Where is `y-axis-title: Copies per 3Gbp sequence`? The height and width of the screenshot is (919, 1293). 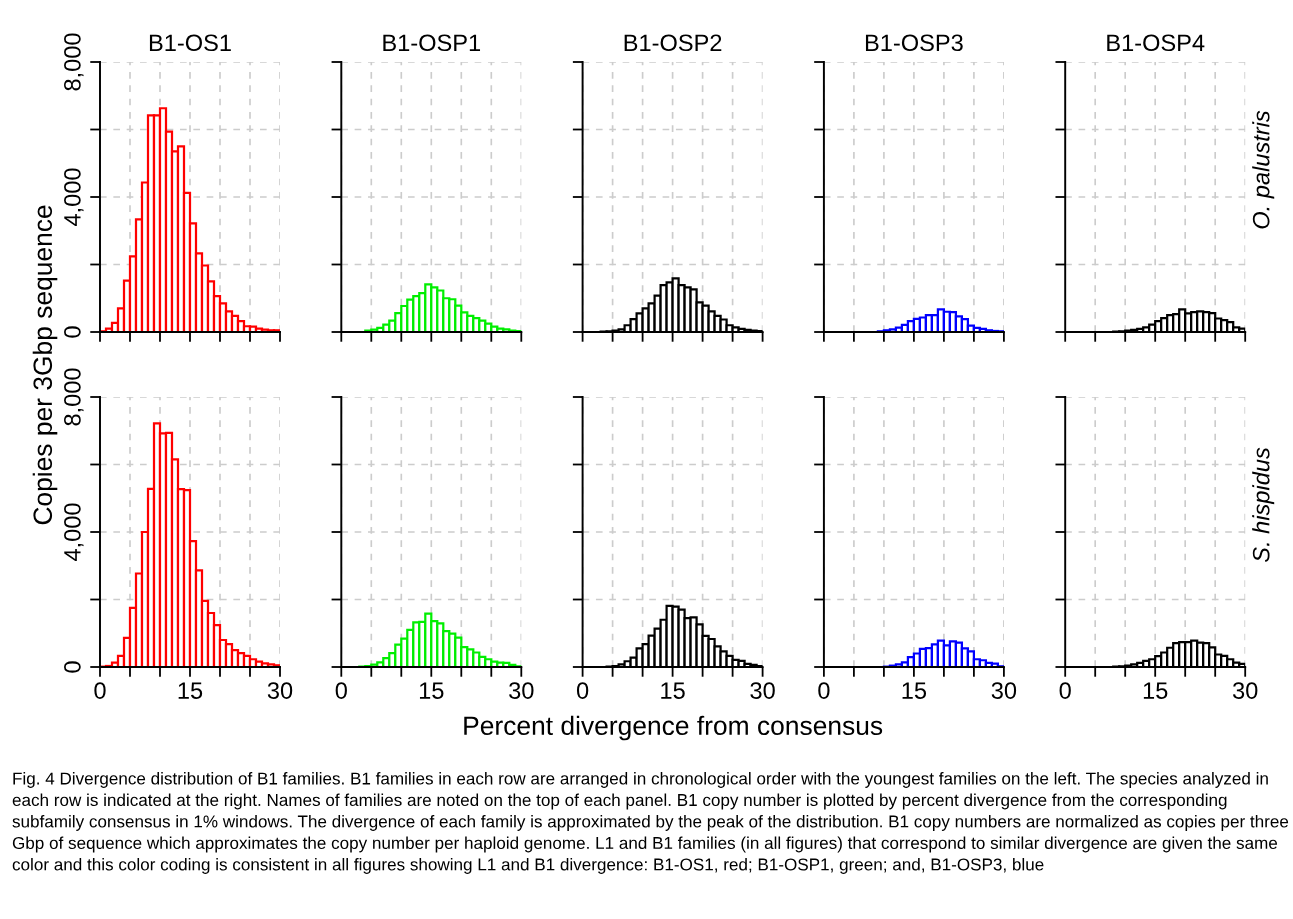
y-axis-title: Copies per 3Gbp sequence is located at coordinates (45, 365).